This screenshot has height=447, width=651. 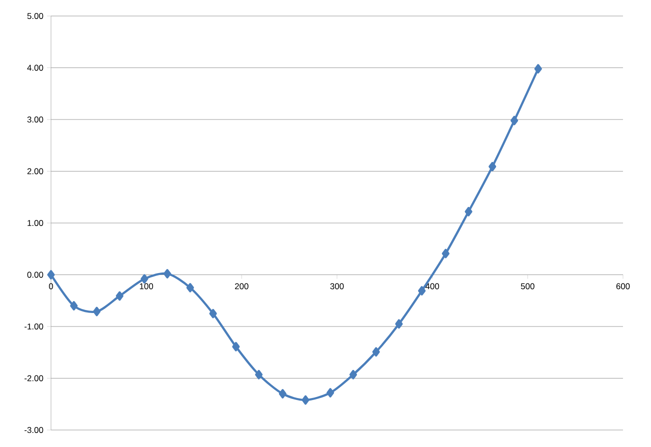 What do you see at coordinates (527, 286) in the screenshot?
I see `x-tick-label: 500` at bounding box center [527, 286].